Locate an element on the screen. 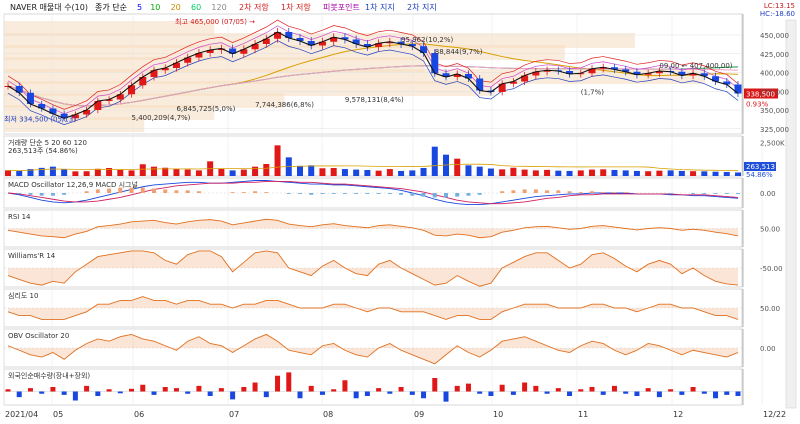 Image resolution: width=800 pixels, height=424 pixels. legend-item: 20 is located at coordinates (176, 7).